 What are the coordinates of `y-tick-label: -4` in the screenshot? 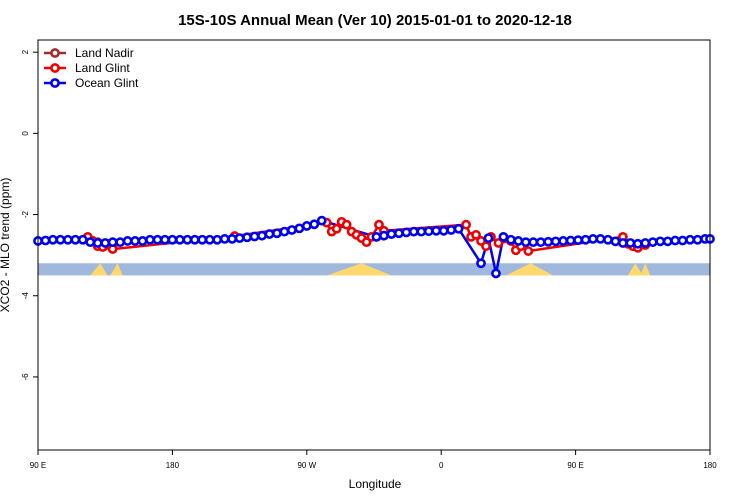 It's located at (25, 296).